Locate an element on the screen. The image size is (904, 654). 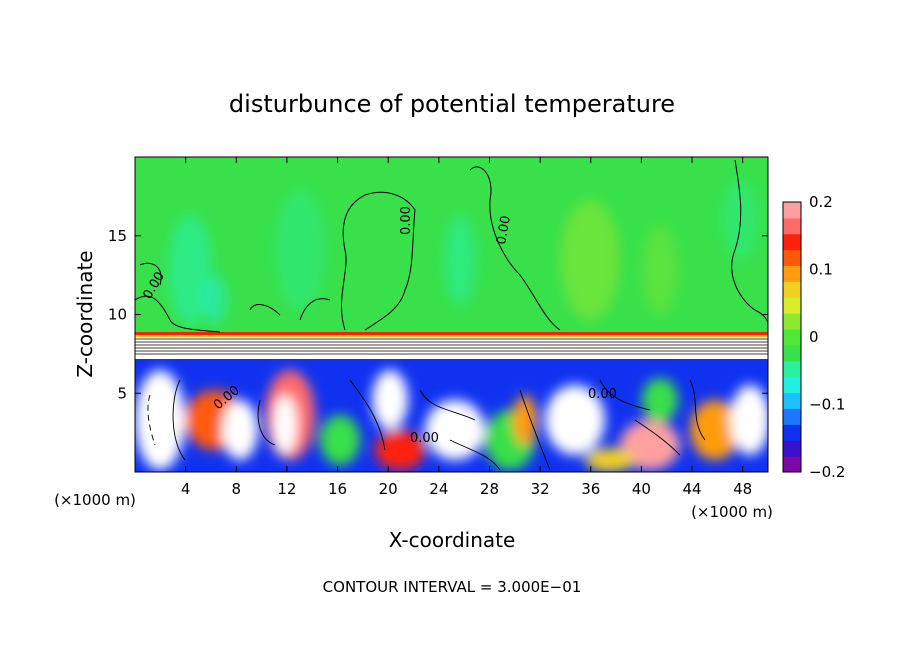
inversion-band-red is located at coordinates (451, 333).